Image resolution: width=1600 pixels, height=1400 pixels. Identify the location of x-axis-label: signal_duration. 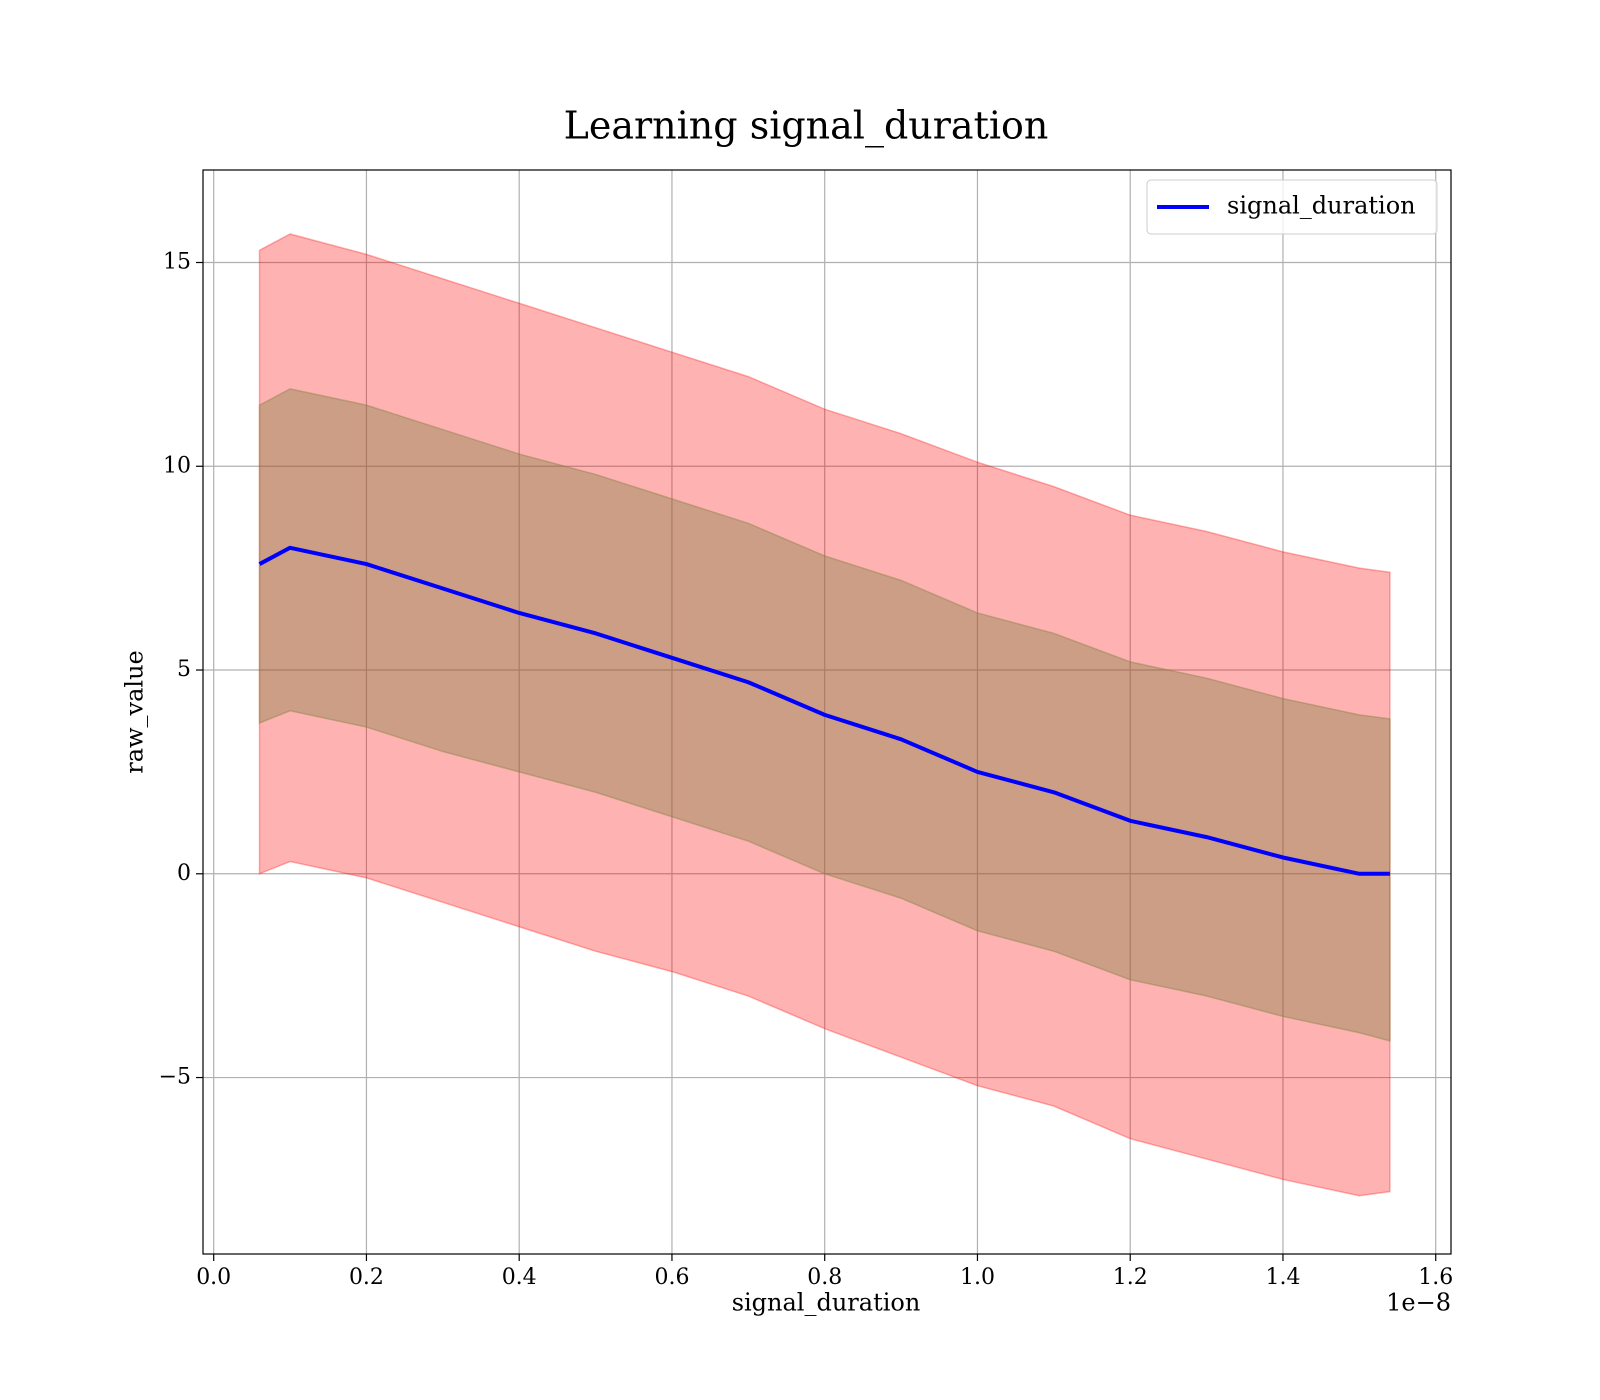
(826, 1303).